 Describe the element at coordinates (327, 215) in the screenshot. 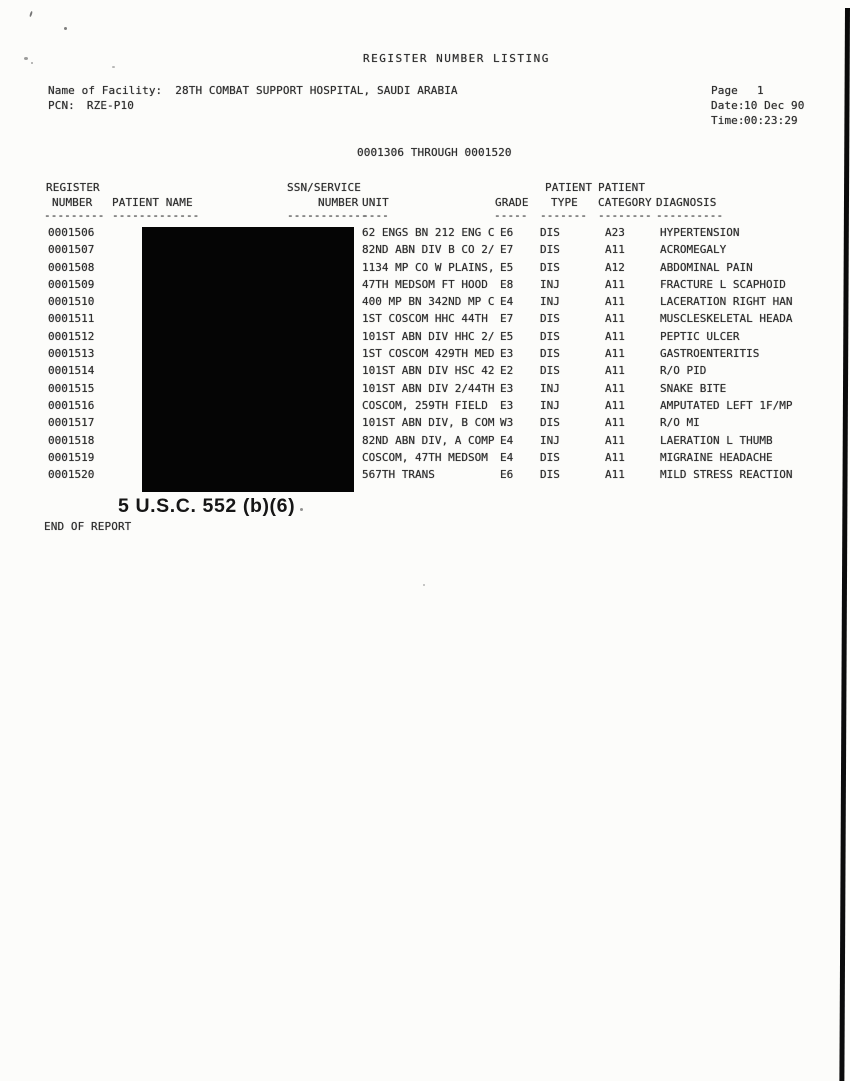

I see `rule-ssn: ------------` at that location.